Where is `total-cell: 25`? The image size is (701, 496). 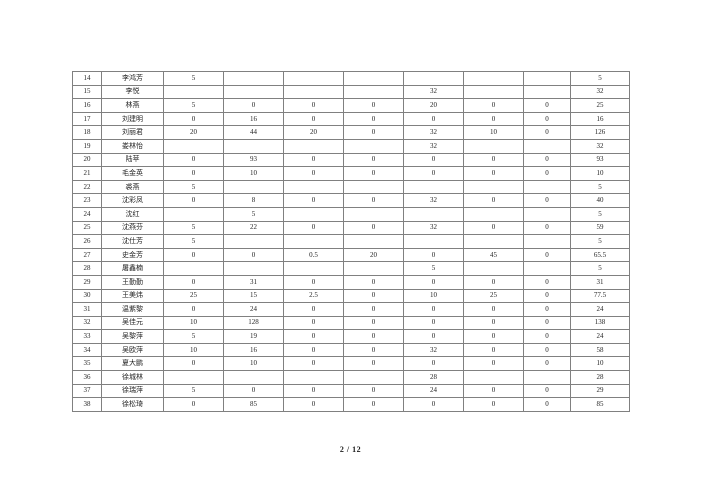 total-cell: 25 is located at coordinates (600, 105).